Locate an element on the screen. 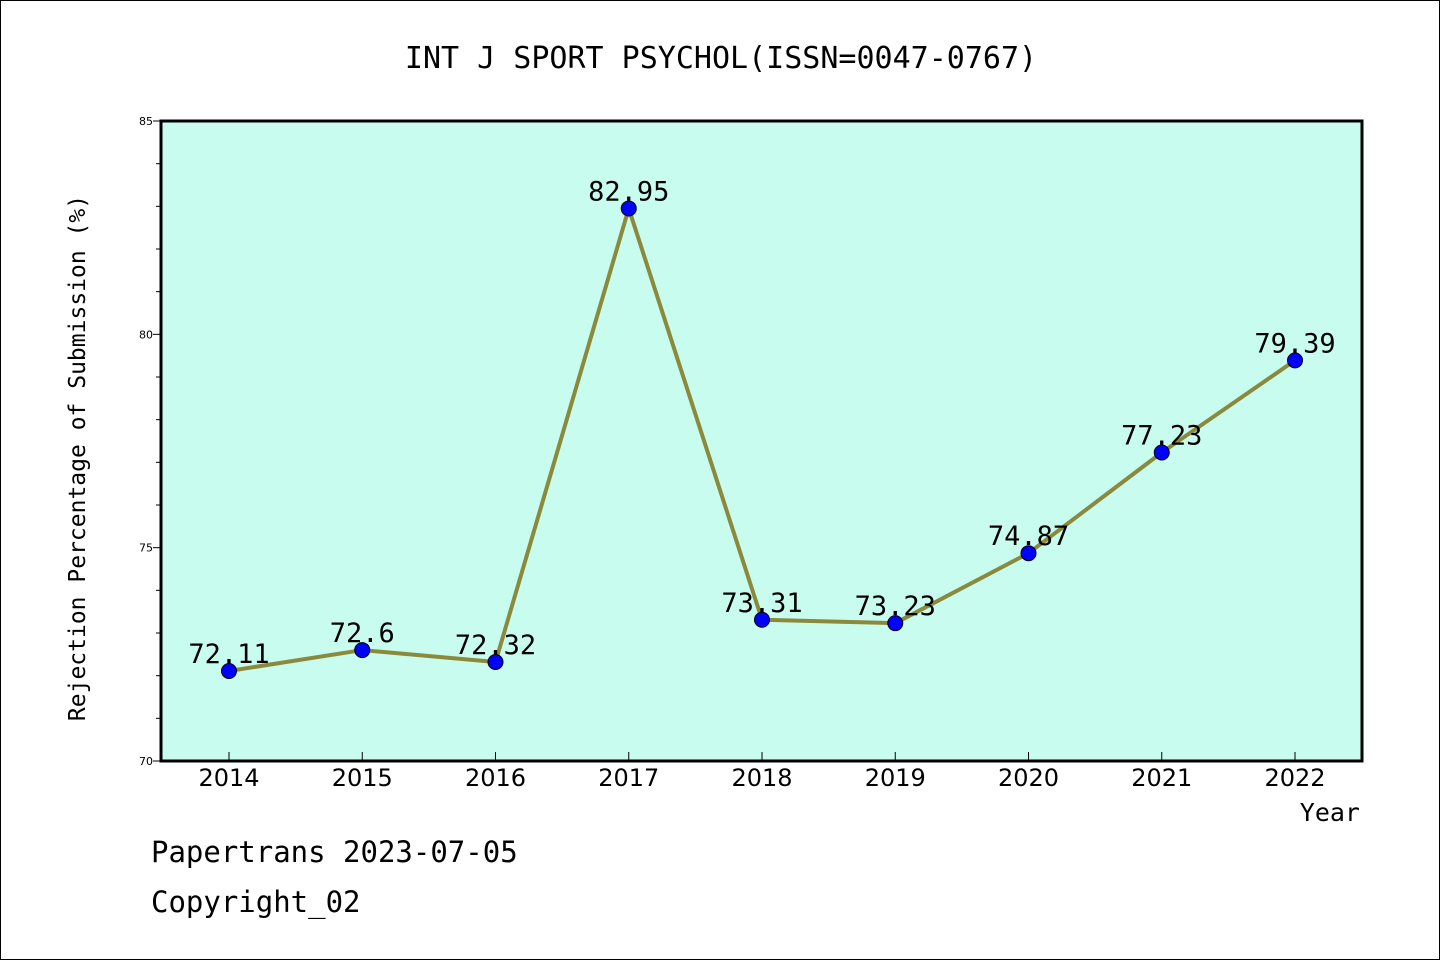 This screenshot has height=961, width=1440. data-label: 72.11 is located at coordinates (228, 654).